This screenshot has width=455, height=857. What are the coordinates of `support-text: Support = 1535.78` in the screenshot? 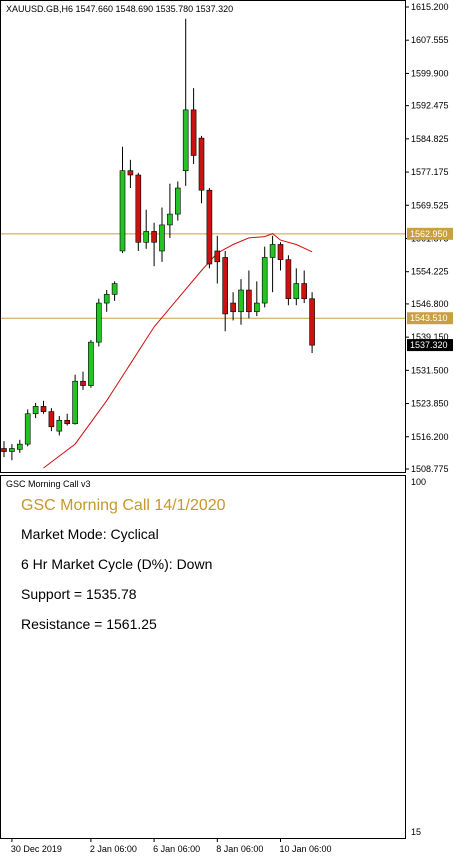 It's located at (79, 594).